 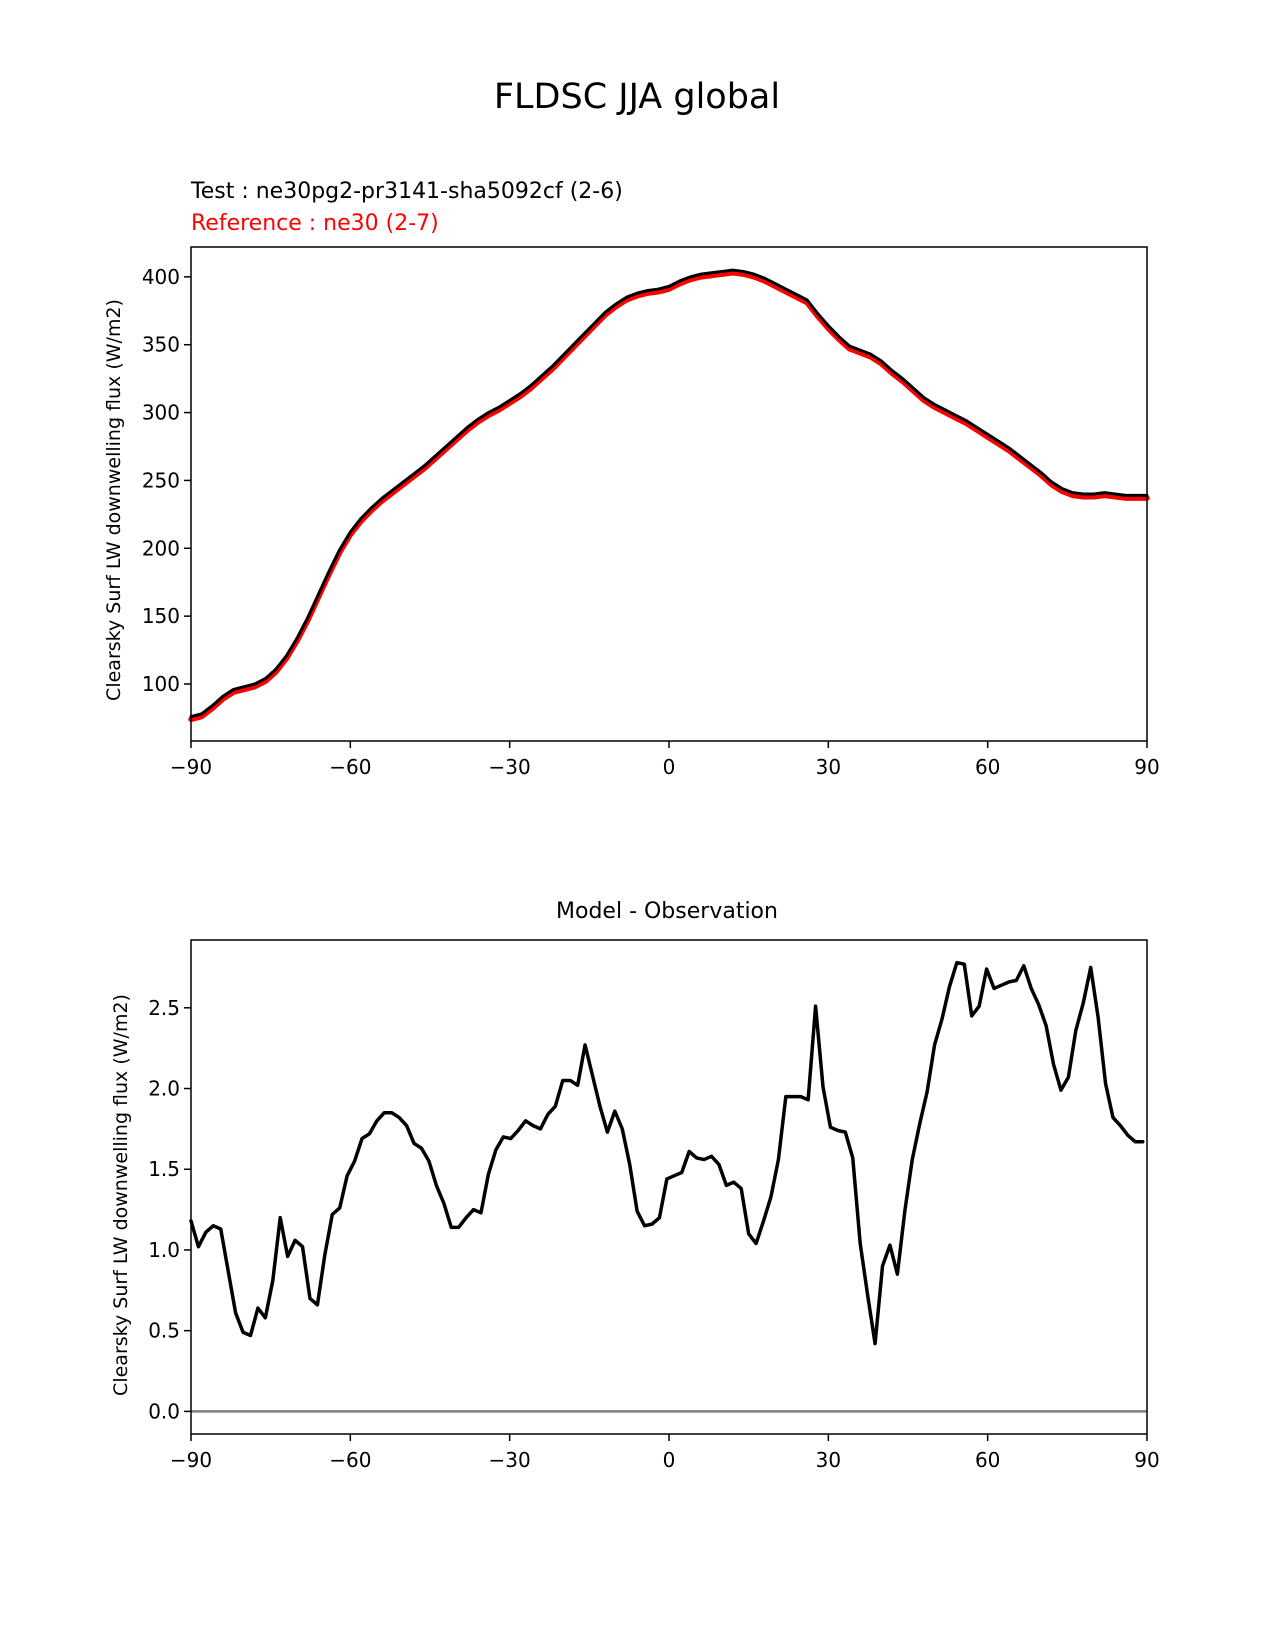 I want to click on top-ytick-label: 250, so click(x=161, y=480).